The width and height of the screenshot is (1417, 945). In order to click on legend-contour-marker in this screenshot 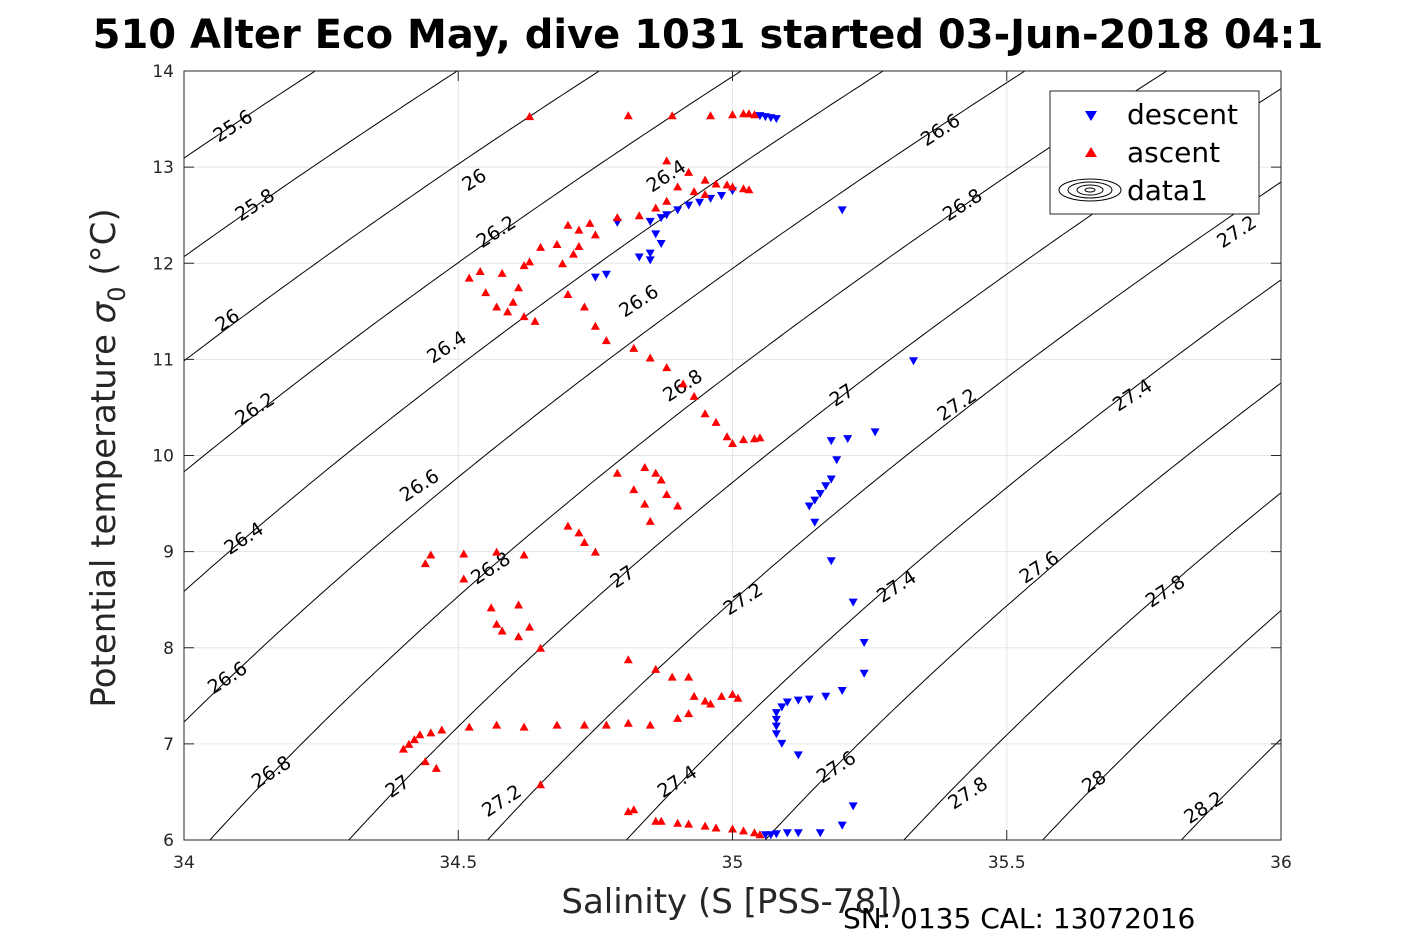, I will do `click(1090, 190)`.